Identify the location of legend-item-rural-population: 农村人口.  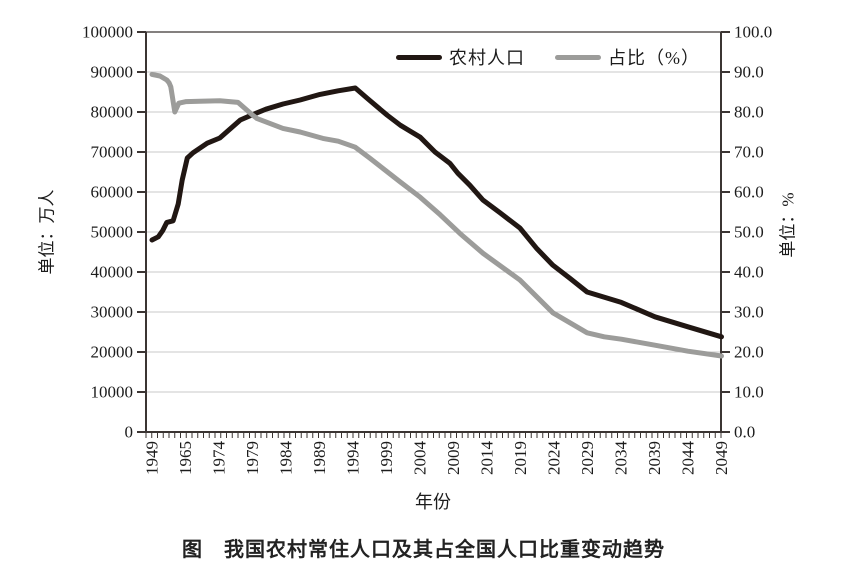
(460, 57).